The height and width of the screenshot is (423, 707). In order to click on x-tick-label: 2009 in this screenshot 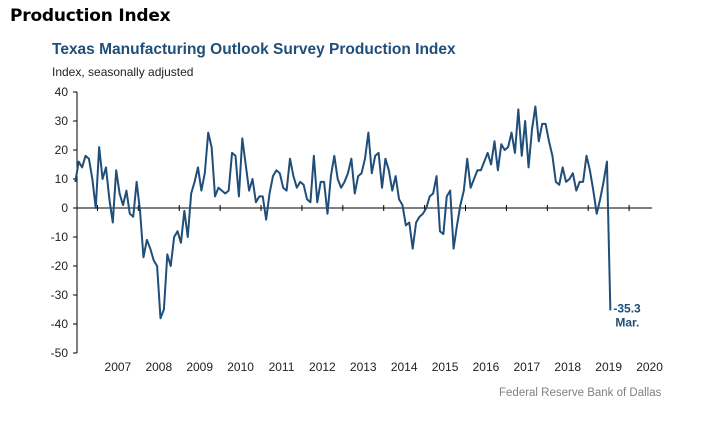, I will do `click(199, 367)`.